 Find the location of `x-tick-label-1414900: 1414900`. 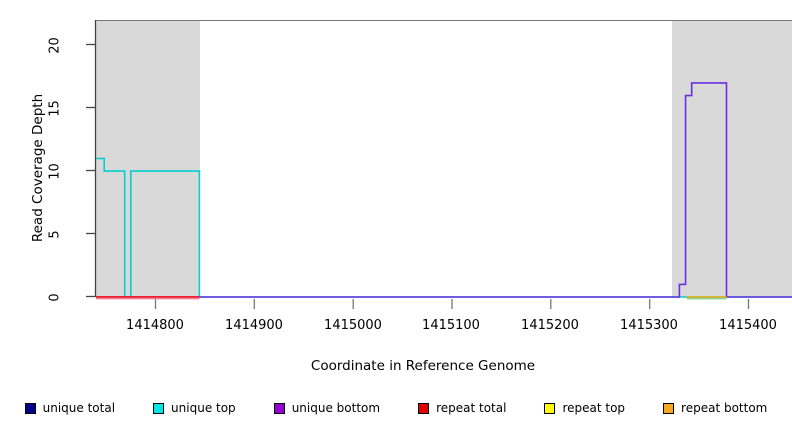

x-tick-label-1414900: 1414900 is located at coordinates (254, 325).